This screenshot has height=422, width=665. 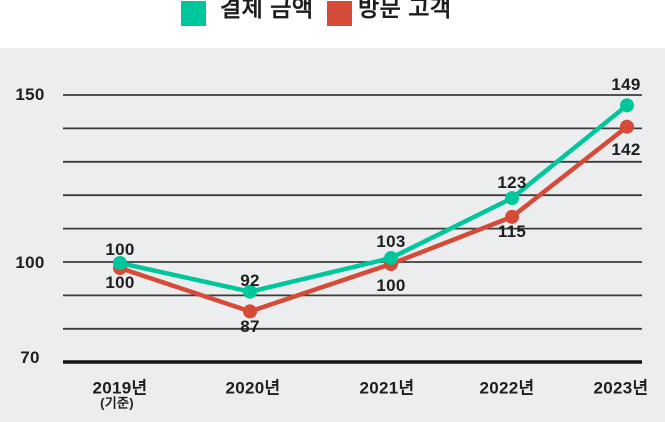 I want to click on x-axis-label: 2023년, so click(x=621, y=388).